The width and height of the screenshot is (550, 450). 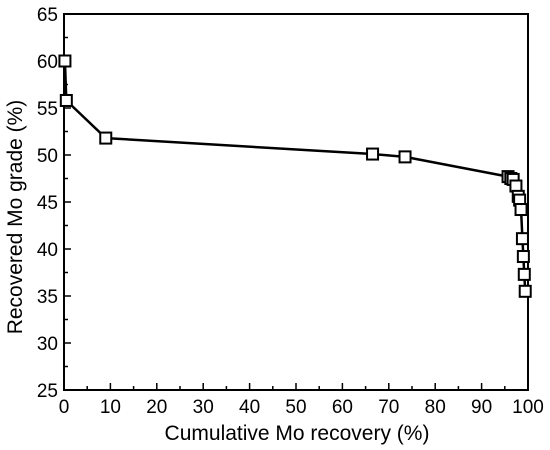 What do you see at coordinates (47, 344) in the screenshot?
I see `y-tick-label: 30` at bounding box center [47, 344].